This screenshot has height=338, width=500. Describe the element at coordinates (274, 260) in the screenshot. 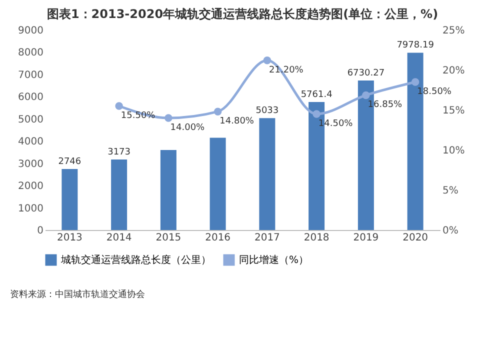

I see `legend-label: 同比增速（%）` at that location.